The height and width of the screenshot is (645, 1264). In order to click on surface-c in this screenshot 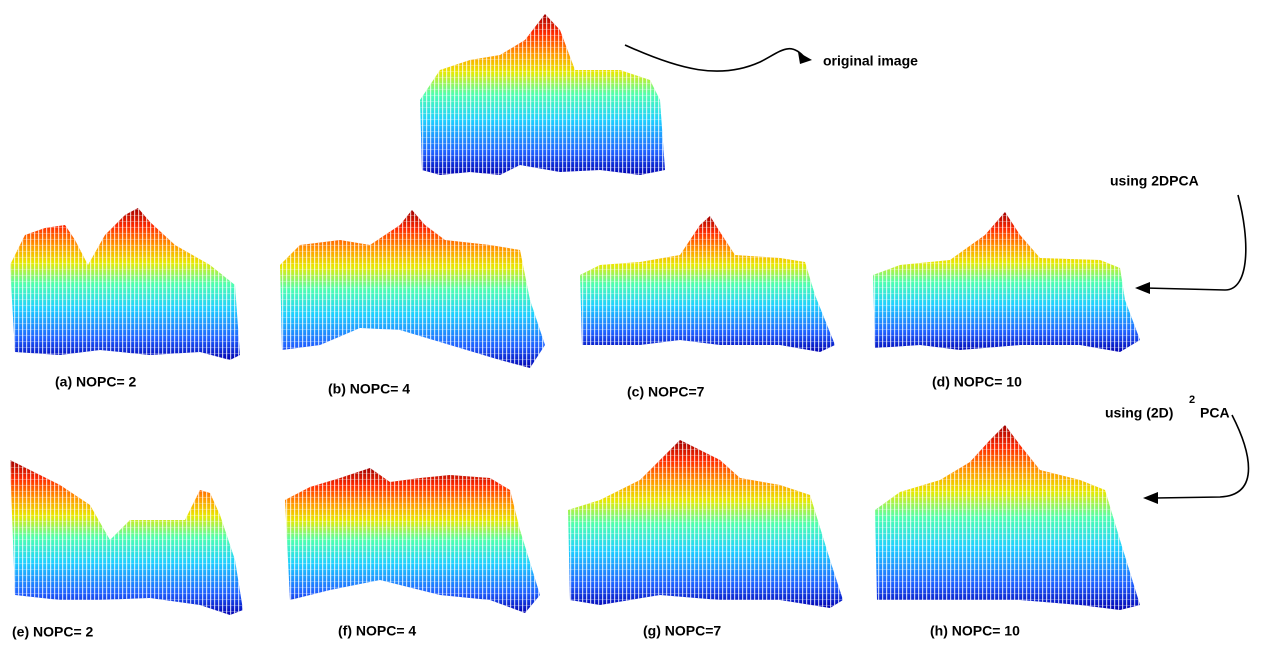, I will do `click(707, 284)`.